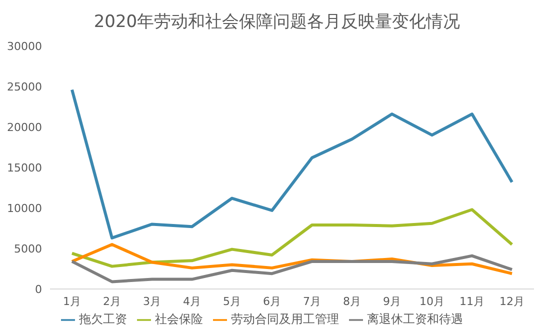  What do you see at coordinates (272, 301) in the screenshot?
I see `x-tick-label: 6月` at bounding box center [272, 301].